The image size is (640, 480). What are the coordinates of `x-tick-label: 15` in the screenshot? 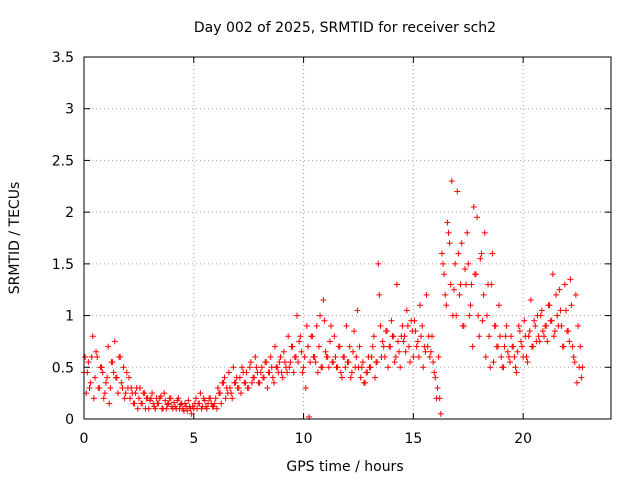 It's located at (413, 439).